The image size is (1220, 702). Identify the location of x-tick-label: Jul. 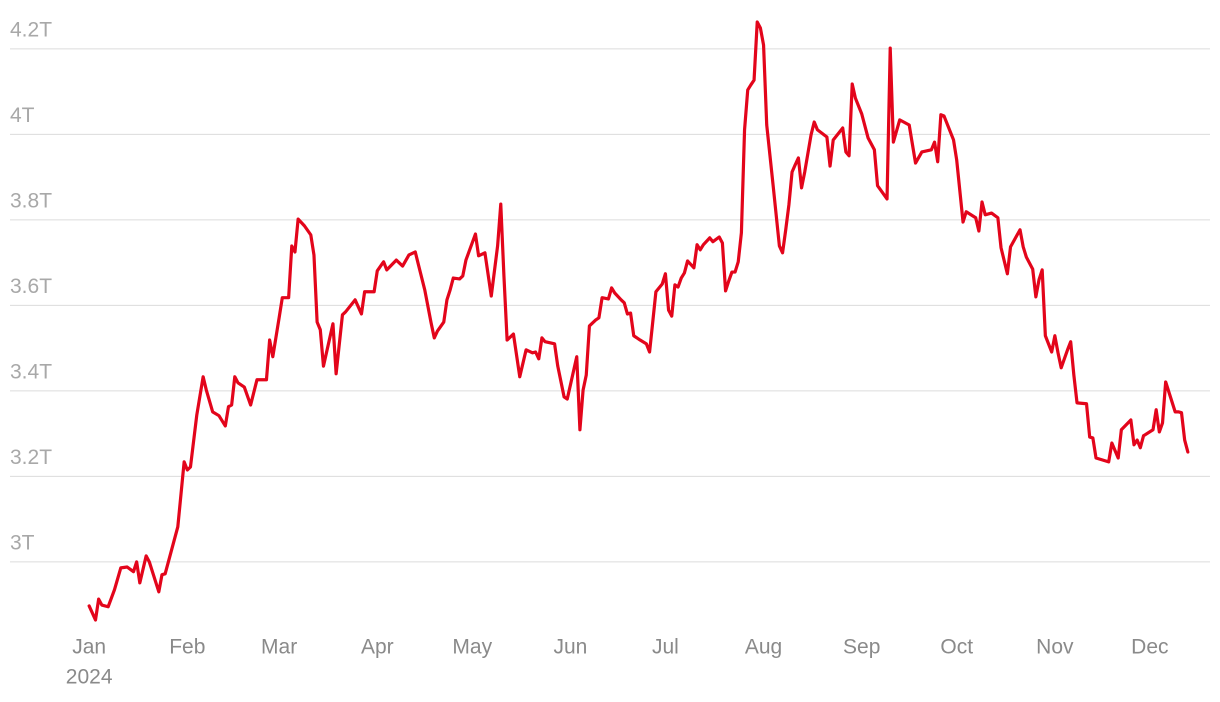
(665, 647).